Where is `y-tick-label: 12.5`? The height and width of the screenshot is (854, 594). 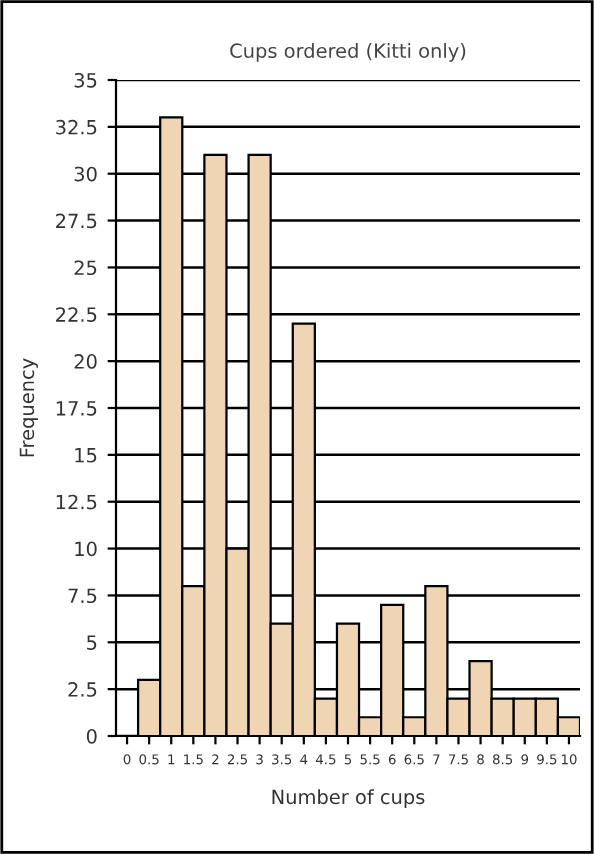
y-tick-label: 12.5 is located at coordinates (76, 502).